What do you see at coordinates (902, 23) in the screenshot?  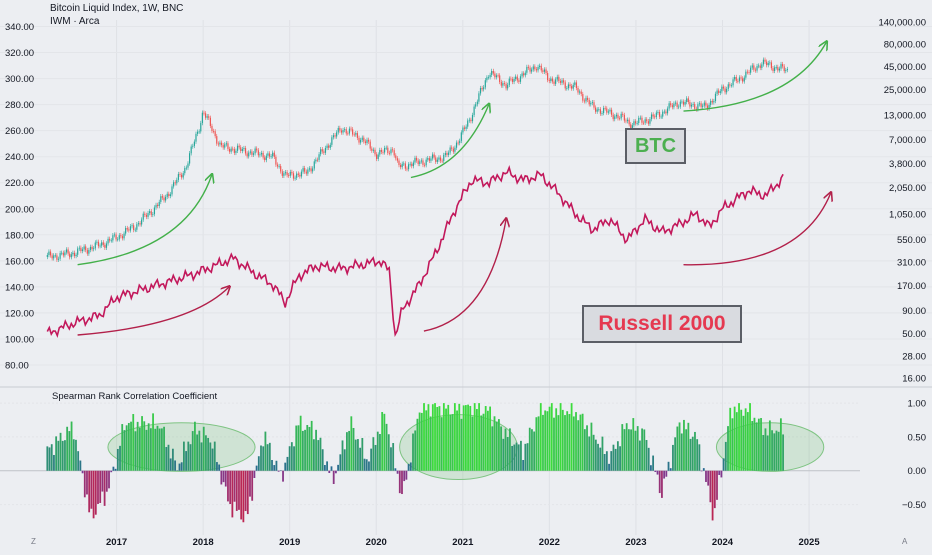 I see `right-tick-label: 140,000.00` at bounding box center [902, 23].